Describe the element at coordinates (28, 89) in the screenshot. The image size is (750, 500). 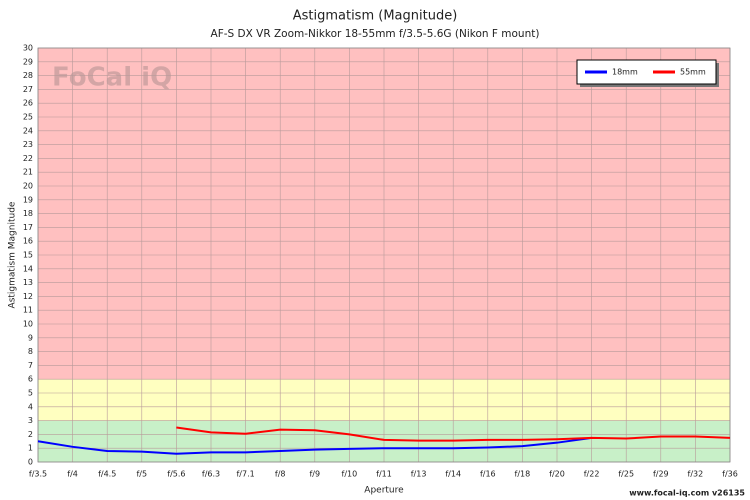
I see `y-tick-label: 27` at that location.